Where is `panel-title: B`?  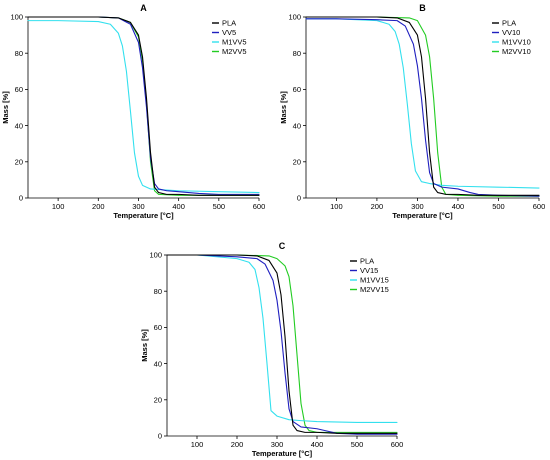 panel-title: B is located at coordinates (422, 8).